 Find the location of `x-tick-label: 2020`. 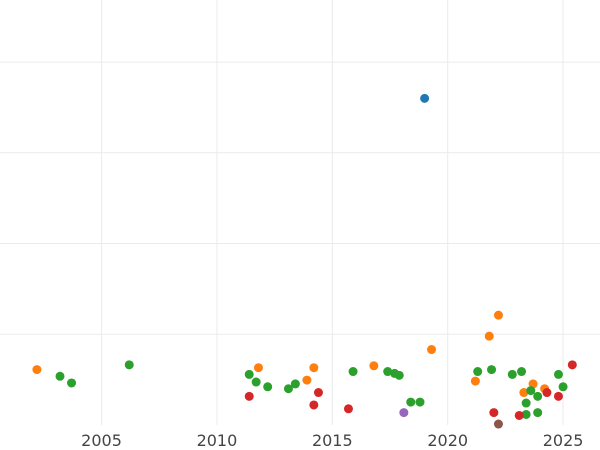

x-tick-label: 2020 is located at coordinates (447, 440).